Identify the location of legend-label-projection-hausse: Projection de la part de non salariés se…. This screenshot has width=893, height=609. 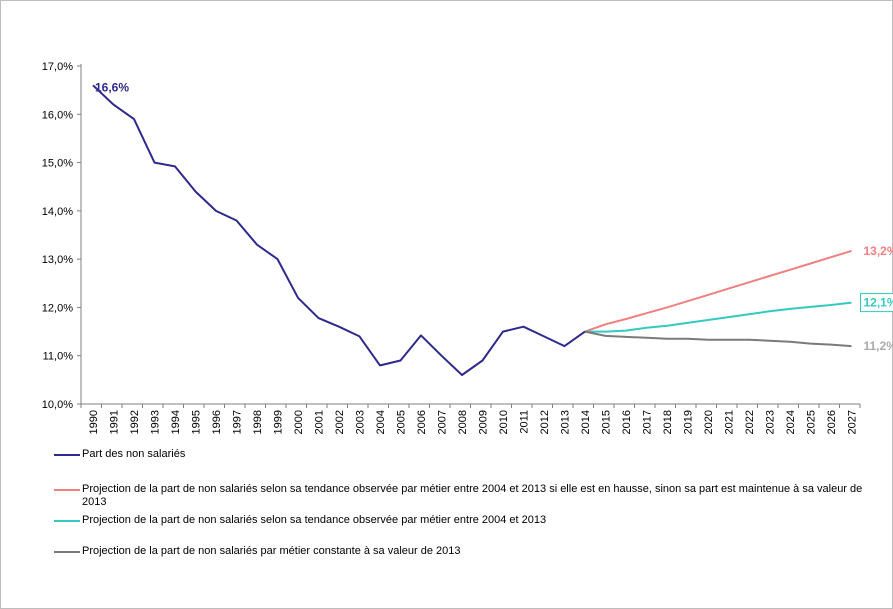
(472, 495).